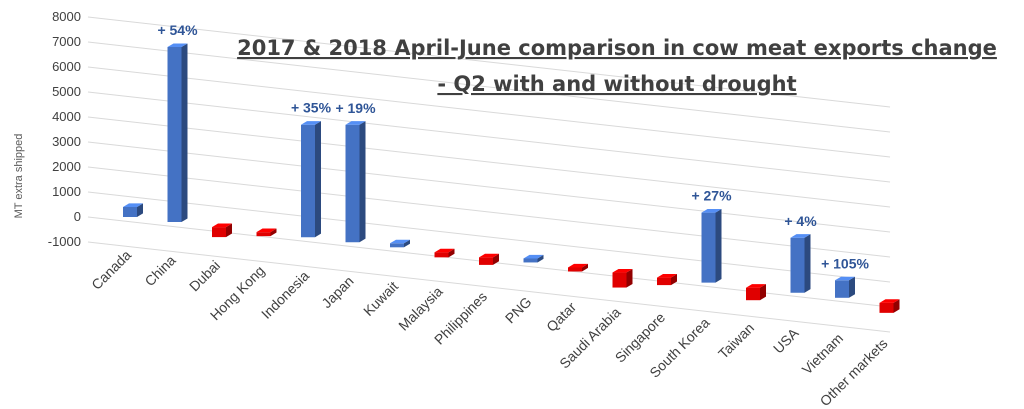 Image resolution: width=1024 pixels, height=409 pixels. I want to click on bar-indonesia, so click(311, 179).